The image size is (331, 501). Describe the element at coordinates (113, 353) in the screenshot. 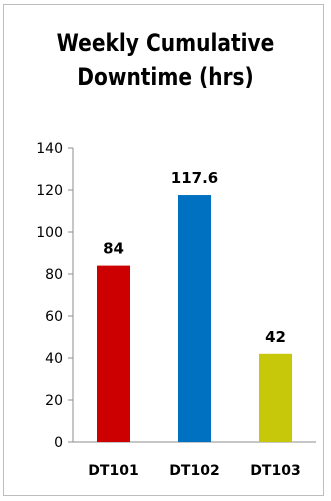

I see `bar-dt101` at that location.